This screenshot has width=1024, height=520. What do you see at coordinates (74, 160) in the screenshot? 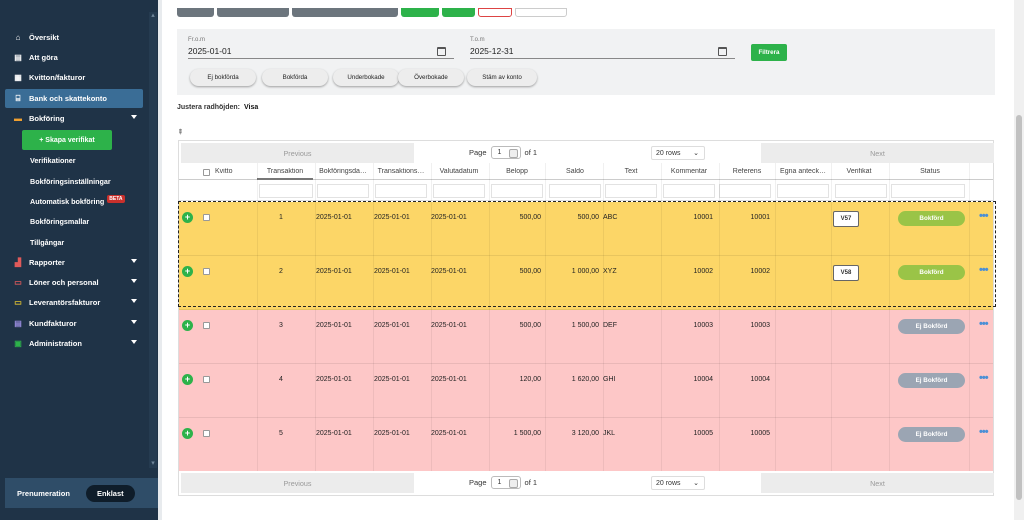
I see `nav-verifikationer: Verifikationer` at bounding box center [74, 160].